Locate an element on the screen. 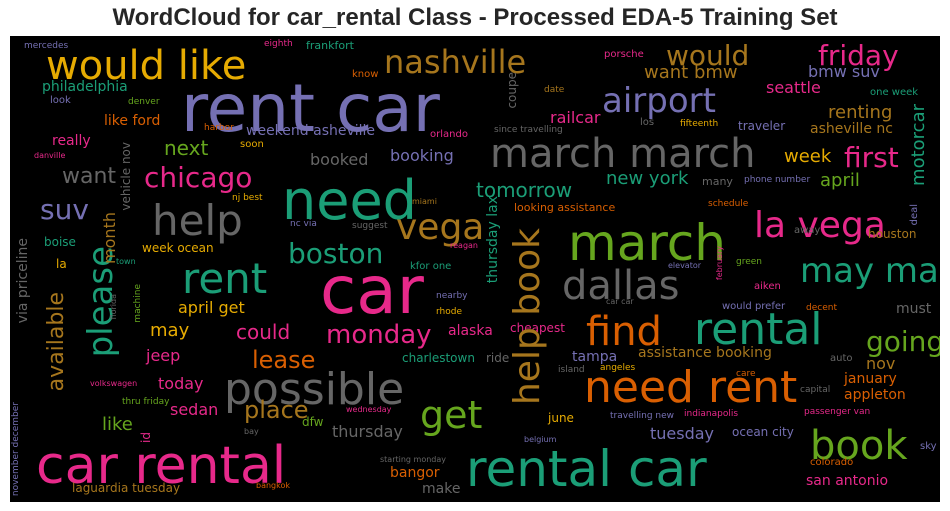 This screenshot has width=950, height=511. wordcloud-word: nc via is located at coordinates (303, 224).